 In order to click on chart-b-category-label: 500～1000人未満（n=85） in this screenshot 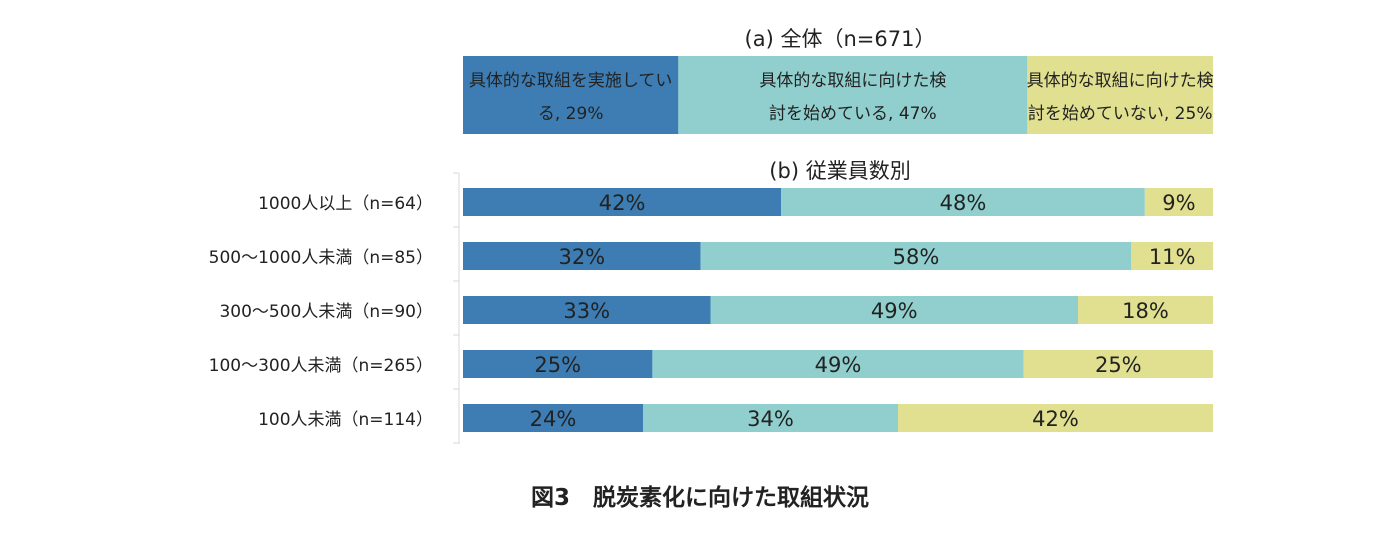, I will do `click(321, 258)`.